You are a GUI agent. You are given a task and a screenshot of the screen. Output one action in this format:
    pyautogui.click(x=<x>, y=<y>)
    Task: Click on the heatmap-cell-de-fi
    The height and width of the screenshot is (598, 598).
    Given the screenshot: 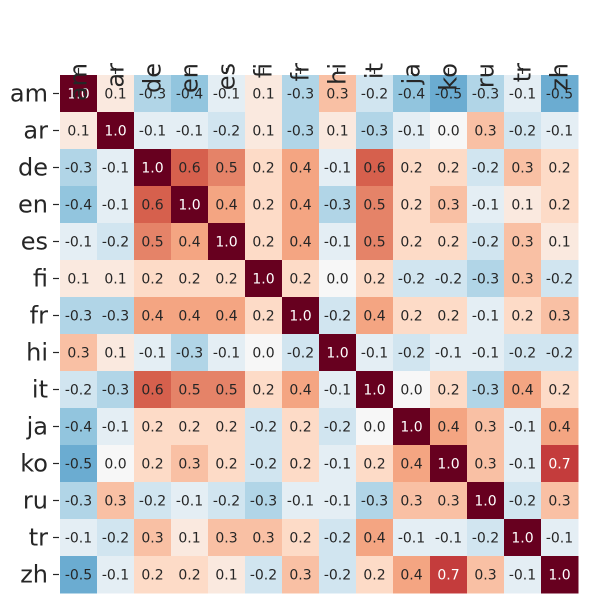 What is the action you would take?
    pyautogui.click(x=264, y=168)
    